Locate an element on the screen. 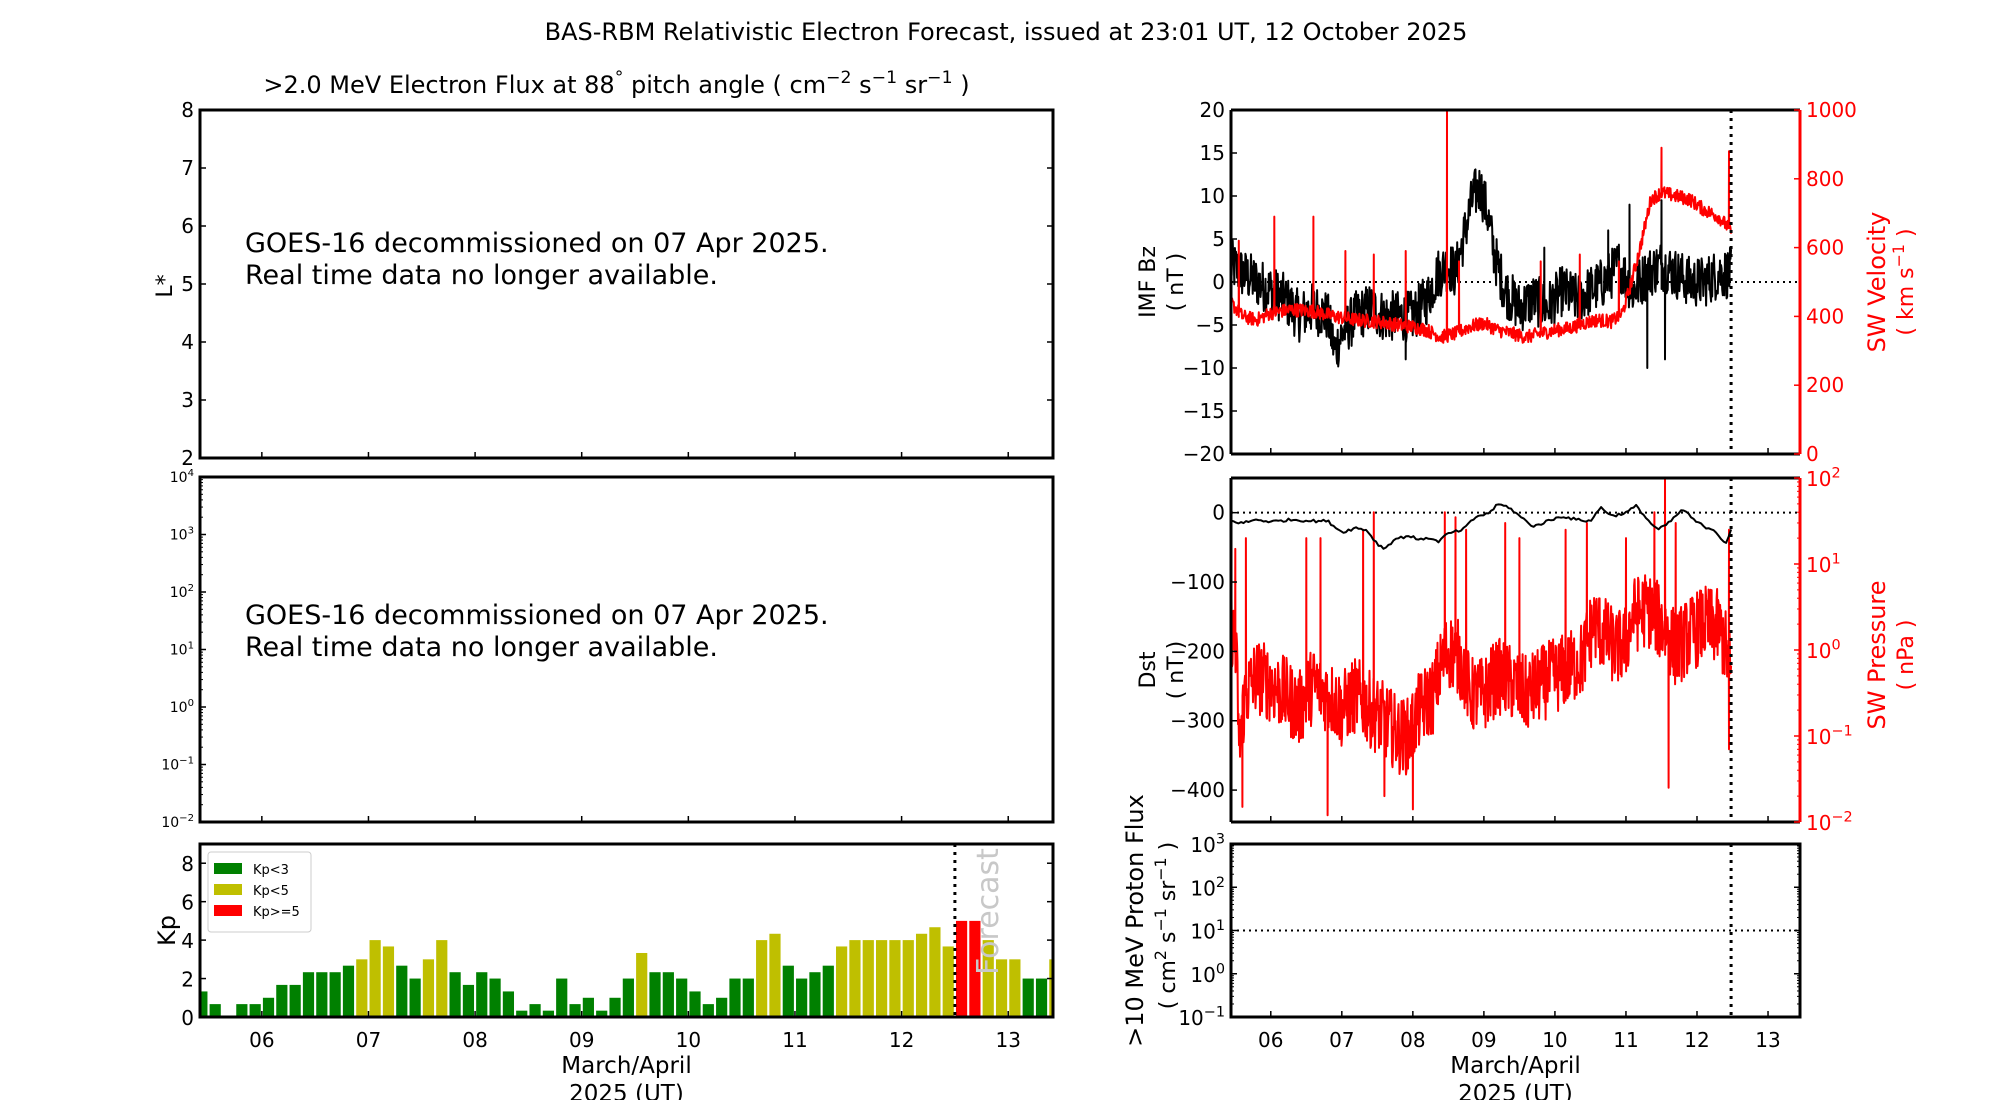 The width and height of the screenshot is (2000, 1100). y-tick-label: 5 is located at coordinates (187, 284).